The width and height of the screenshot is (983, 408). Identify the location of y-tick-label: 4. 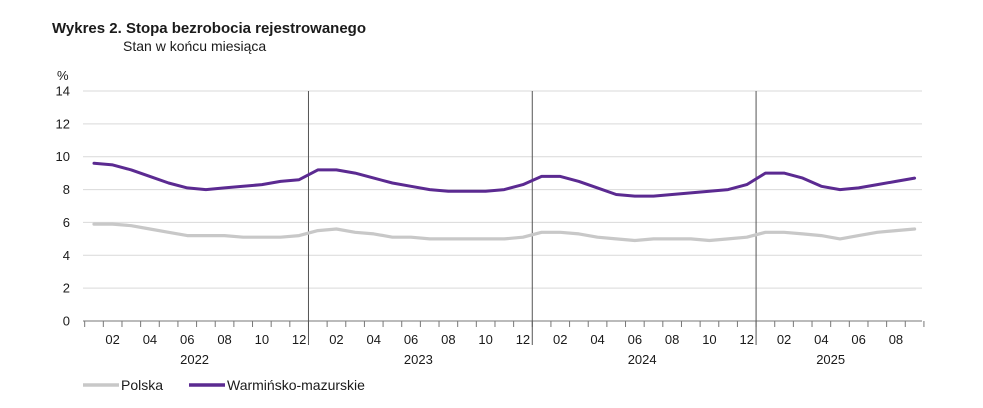
(66, 255).